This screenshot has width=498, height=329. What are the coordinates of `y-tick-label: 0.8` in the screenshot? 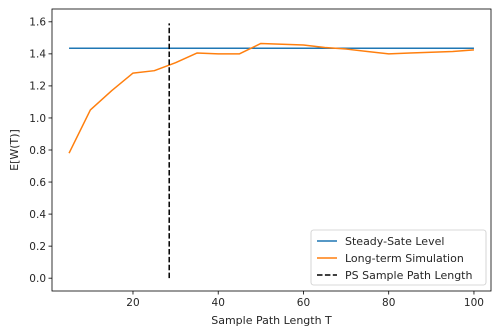 It's located at (37, 151).